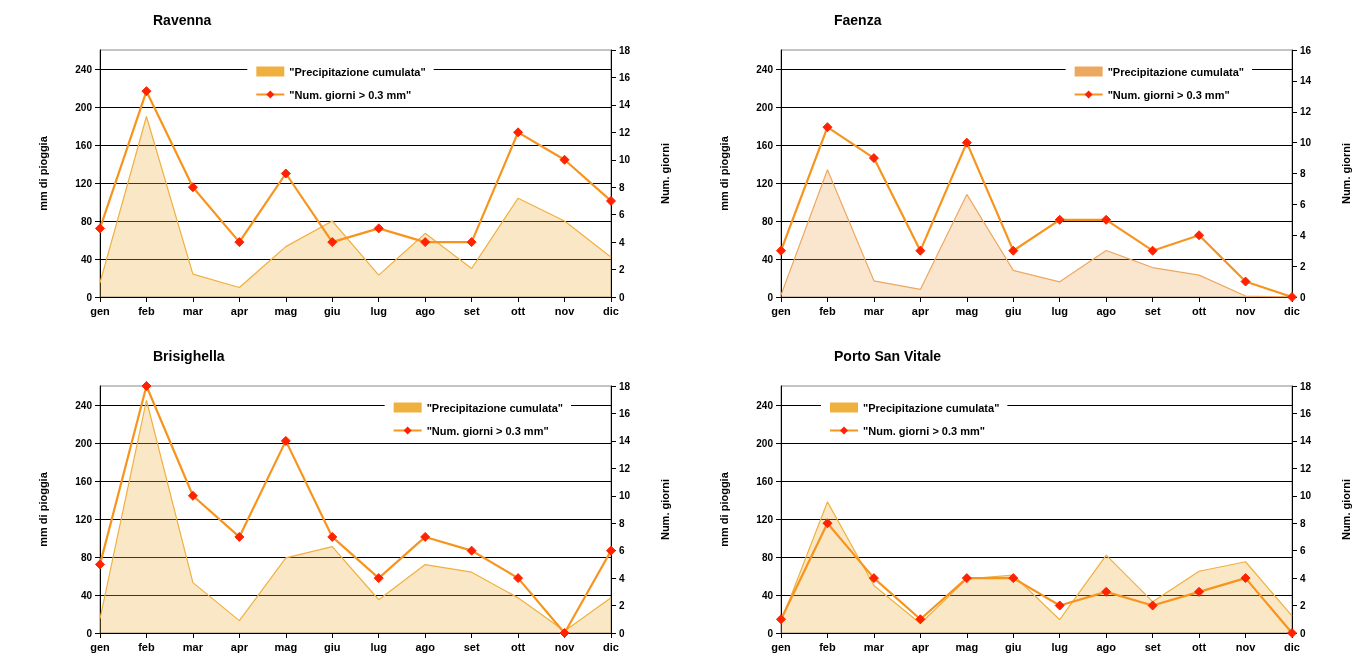 The image size is (1363, 671). Describe the element at coordinates (182, 20) in the screenshot. I see `chart-title: Ravenna` at that location.